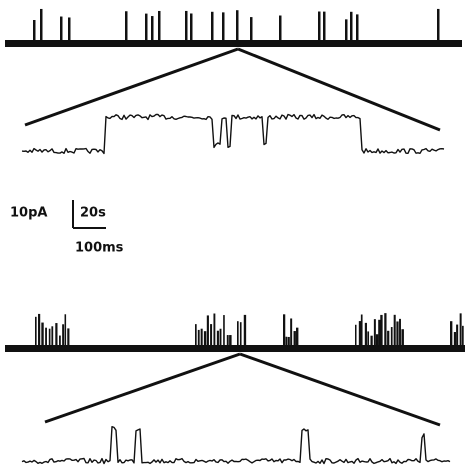 This screenshot has height=472, width=469. Describe the element at coordinates (99, 248) in the screenshot. I see `scale-fast-time: 100ms` at that location.